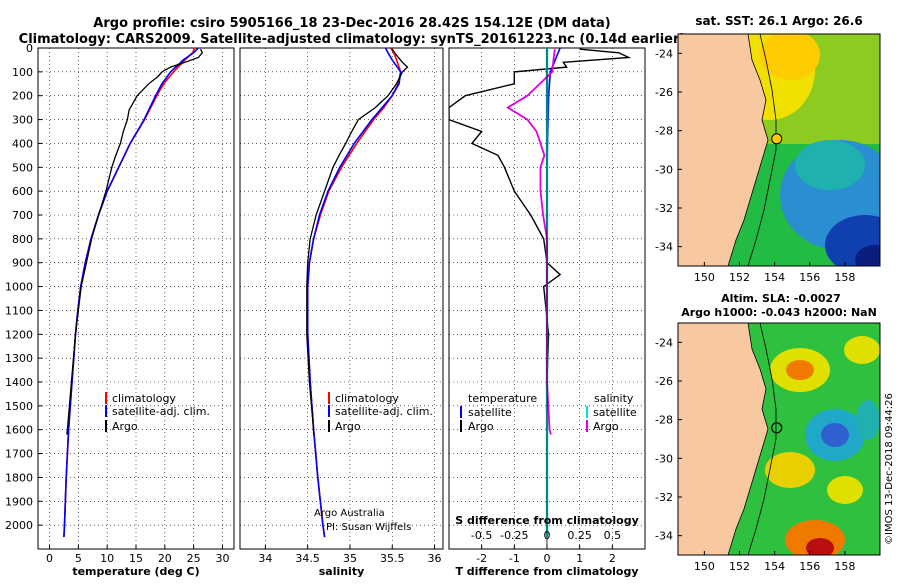 This screenshot has width=900, height=584. Describe the element at coordinates (613, 535) in the screenshot. I see `top-tick-label: 0.5` at that location.